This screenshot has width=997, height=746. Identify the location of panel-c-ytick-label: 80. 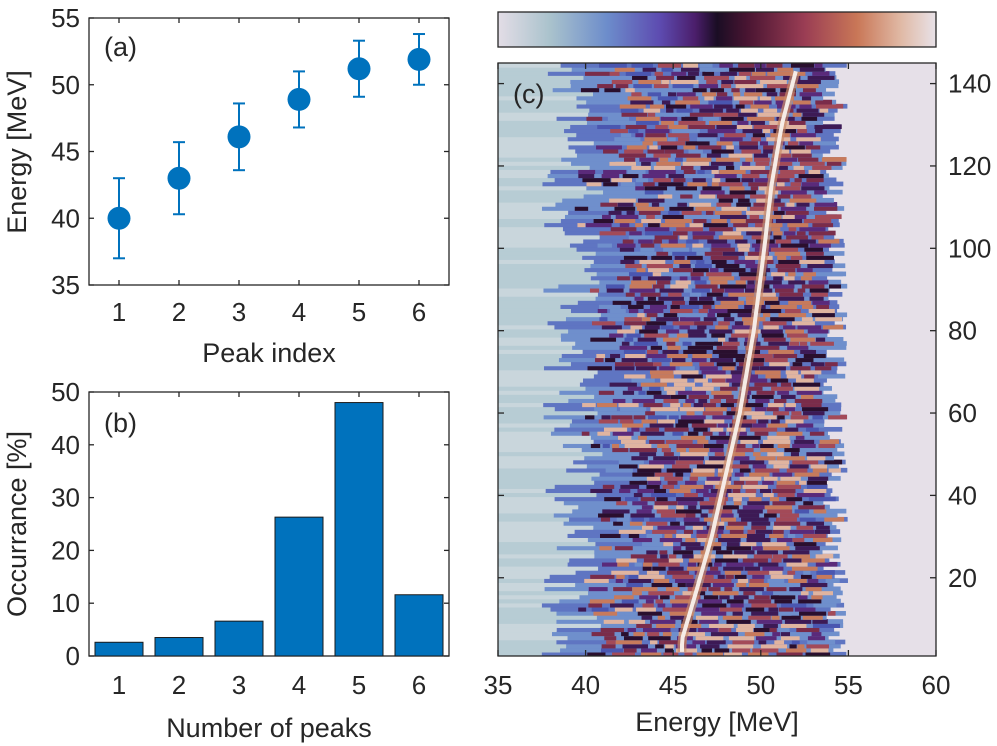
(962, 331).